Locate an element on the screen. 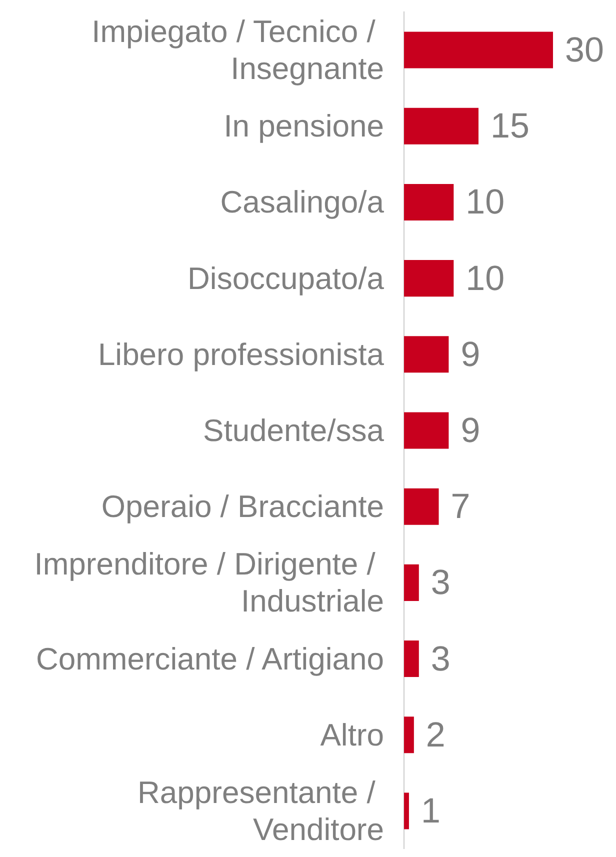 Image resolution: width=616 pixels, height=857 pixels. y-tick-label: Operaio / Bracciante is located at coordinates (242, 506).